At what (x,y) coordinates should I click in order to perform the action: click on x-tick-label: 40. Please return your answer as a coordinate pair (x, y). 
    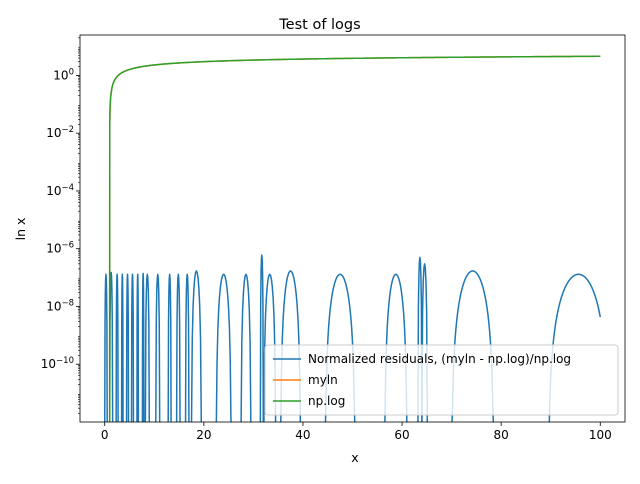
    Looking at the image, I should click on (302, 435).